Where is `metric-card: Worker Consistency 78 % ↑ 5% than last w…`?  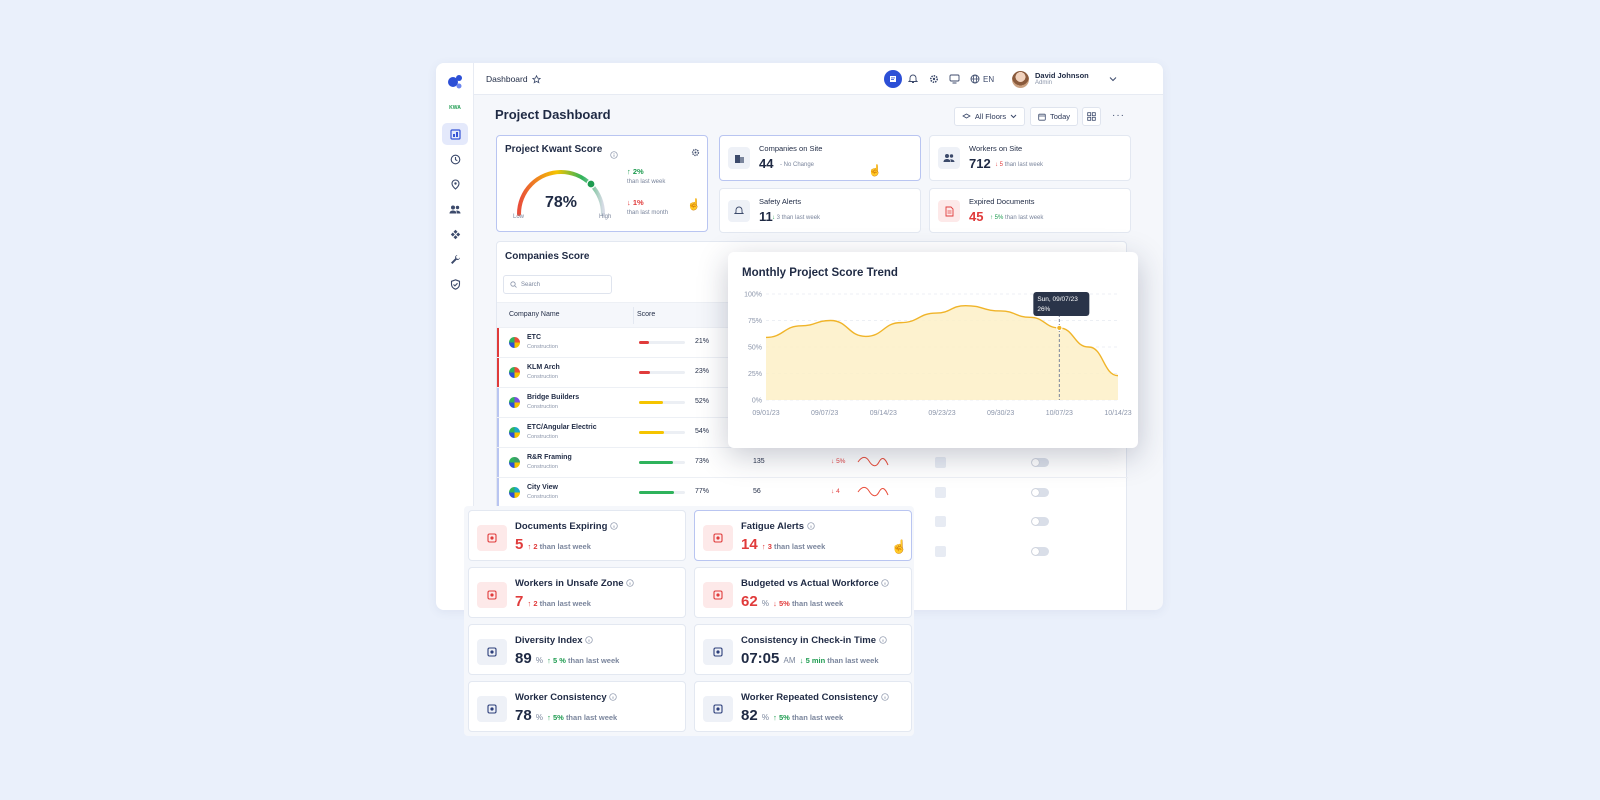
metric-card: Worker Consistency 78 % ↑ 5% than last w… is located at coordinates (577, 706).